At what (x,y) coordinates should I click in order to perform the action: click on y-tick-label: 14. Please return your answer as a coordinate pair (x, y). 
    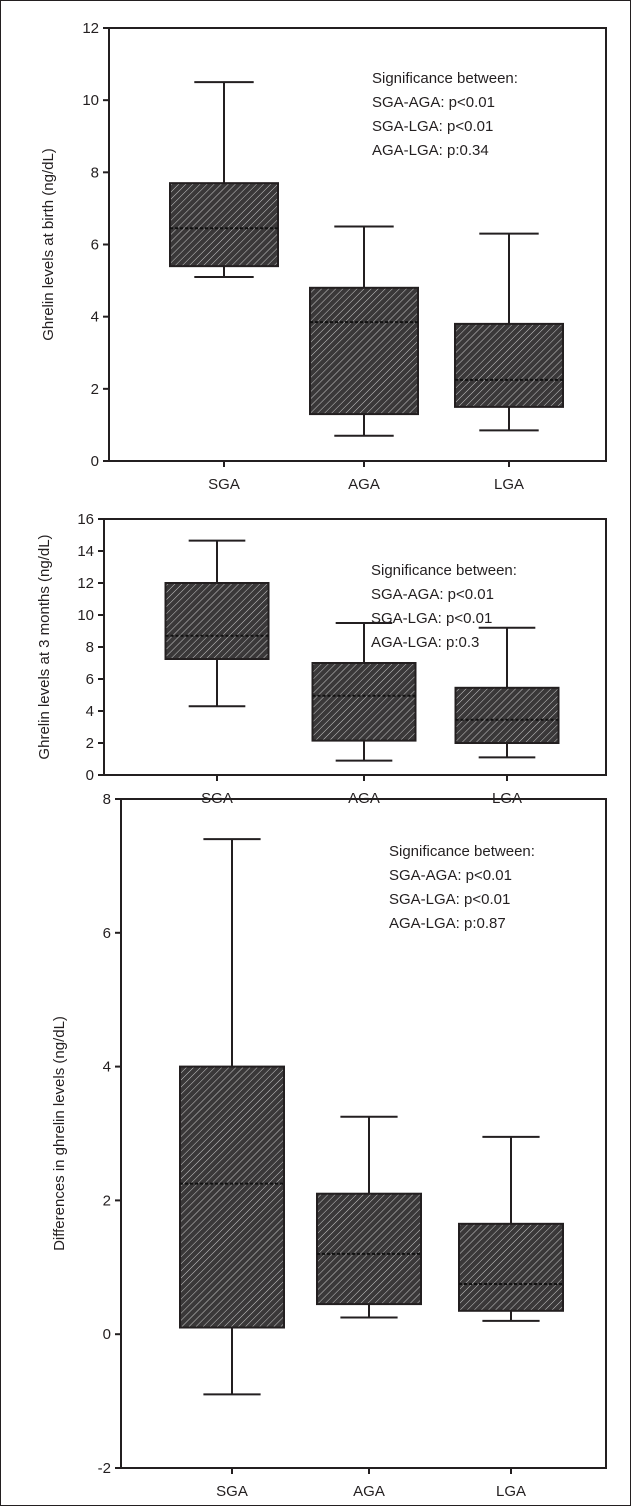
    Looking at the image, I should click on (85, 551).